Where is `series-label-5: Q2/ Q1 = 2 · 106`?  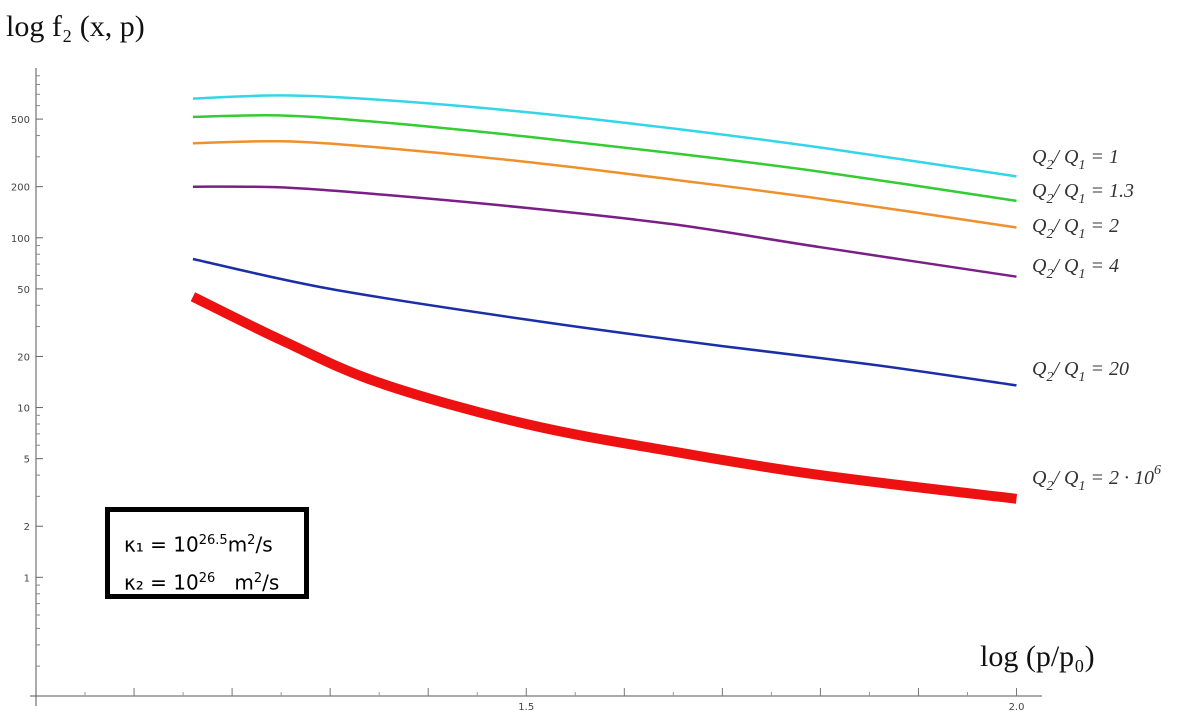
series-label-5: Q2/ Q1 = 2 · 106 is located at coordinates (1096, 478).